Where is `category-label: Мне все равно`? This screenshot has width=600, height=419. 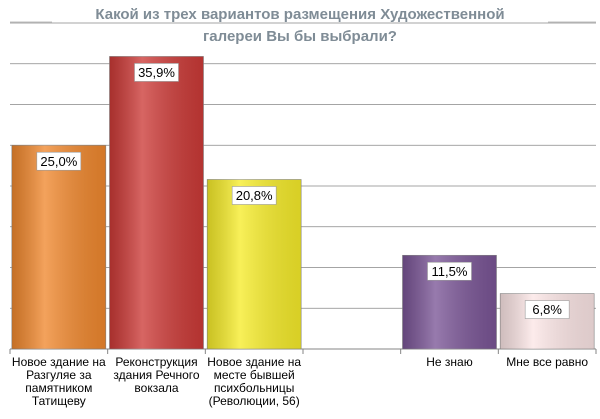 category-label: Мне все равно is located at coordinates (547, 362).